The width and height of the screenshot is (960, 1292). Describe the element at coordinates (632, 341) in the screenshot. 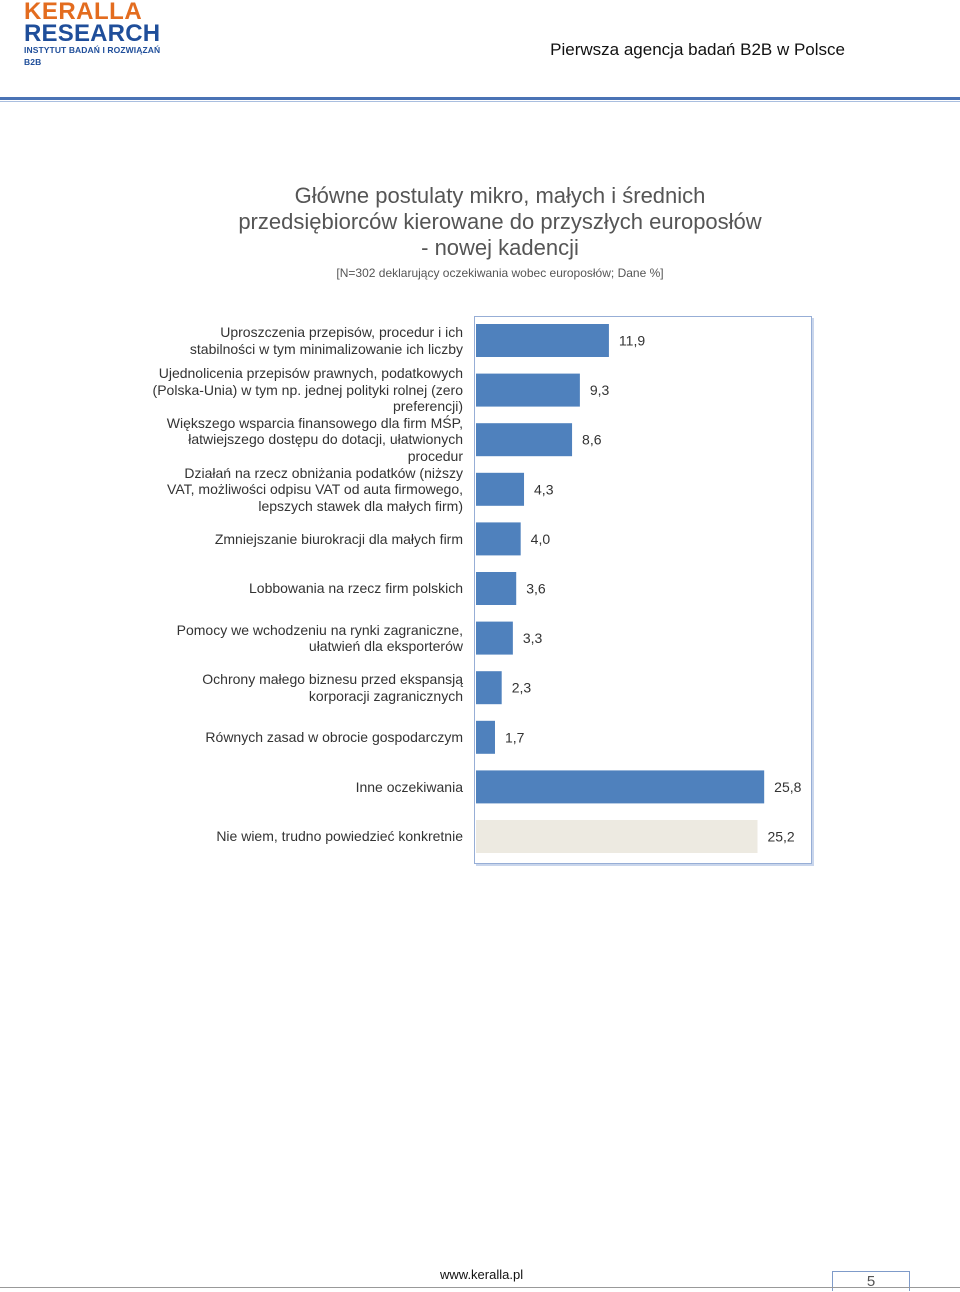

I see `value-label-1: 11,9` at that location.